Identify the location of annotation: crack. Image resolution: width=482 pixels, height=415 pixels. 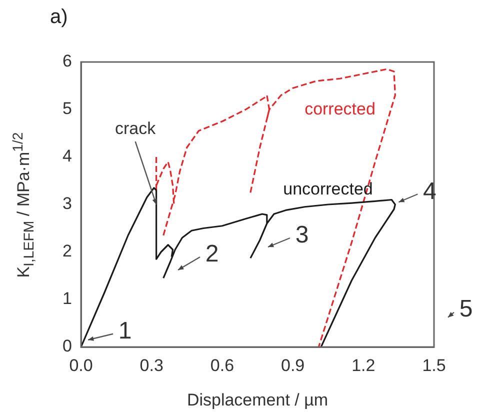
(135, 128).